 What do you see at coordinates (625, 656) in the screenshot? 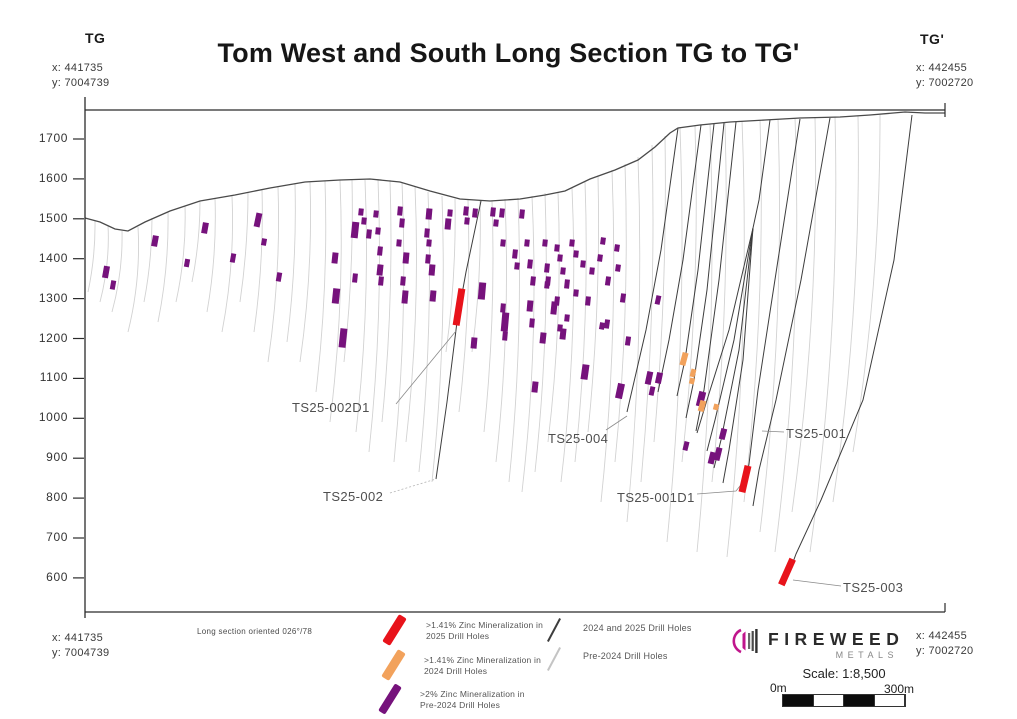
I see `legend-label-drillholes-old: Pre-2024 Drill Holes` at bounding box center [625, 656].